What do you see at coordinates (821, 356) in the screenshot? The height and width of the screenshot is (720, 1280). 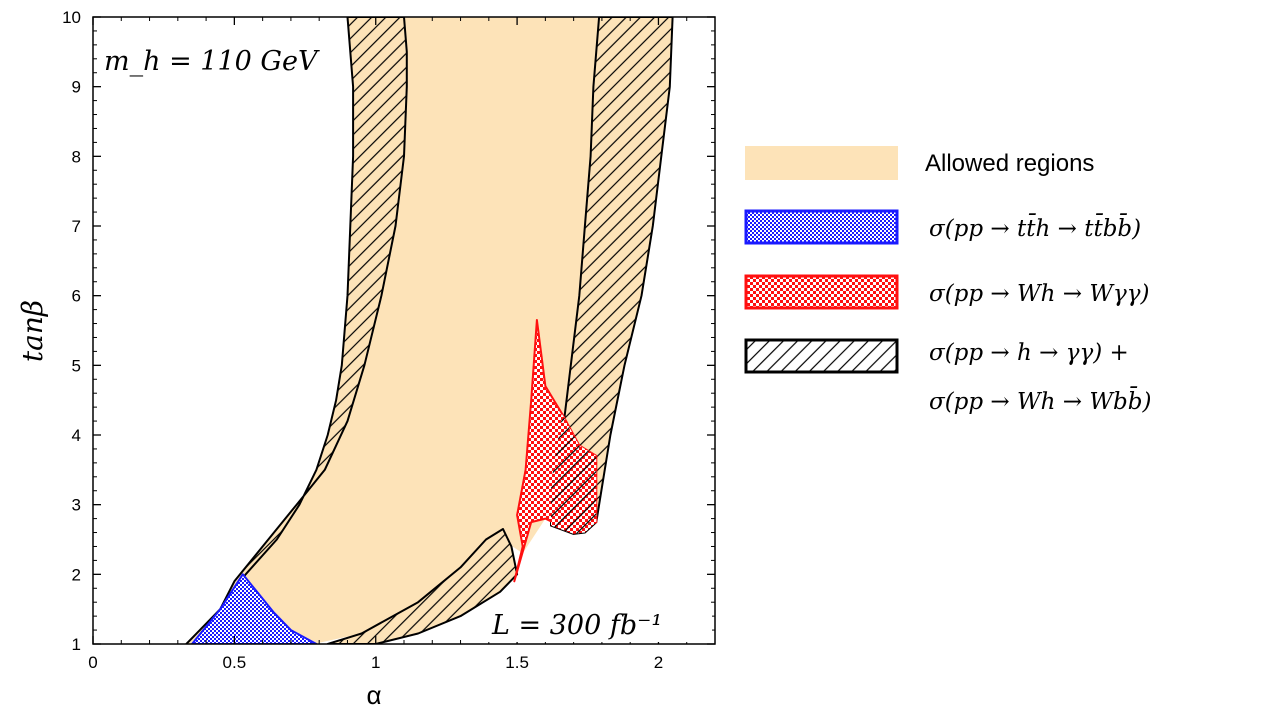 I see `legend-swatch-hatch` at bounding box center [821, 356].